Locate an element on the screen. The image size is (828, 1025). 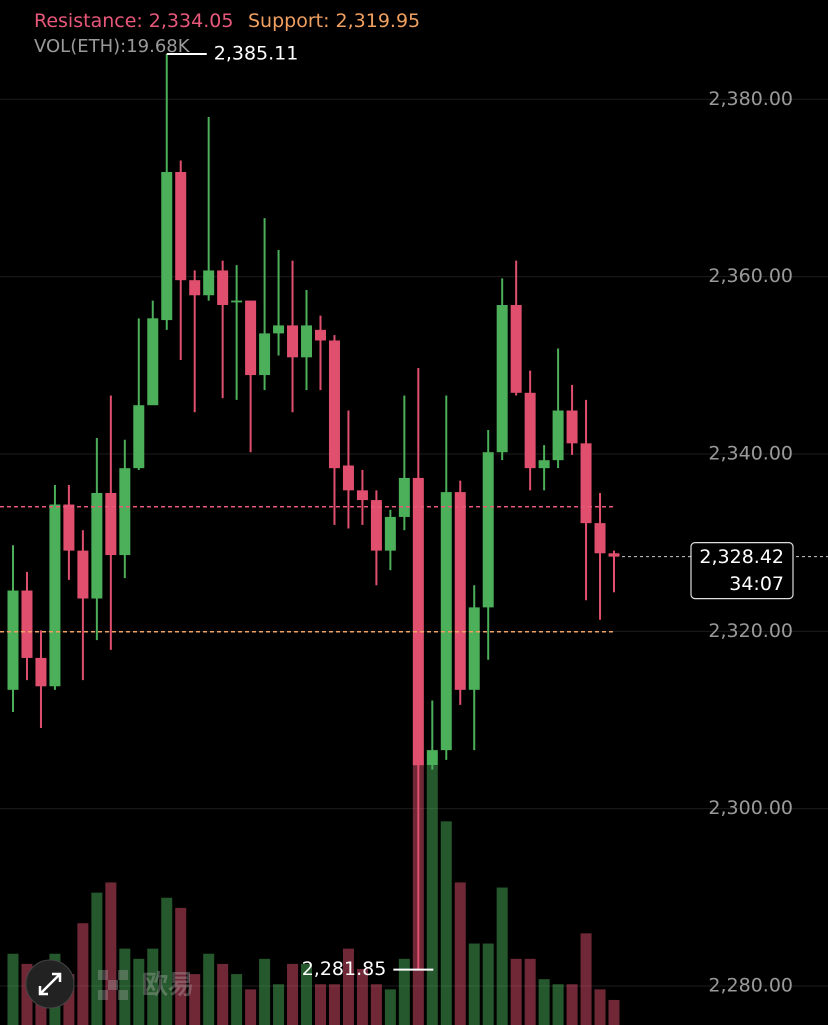
resistance-name: Resistance: is located at coordinates (88, 21).